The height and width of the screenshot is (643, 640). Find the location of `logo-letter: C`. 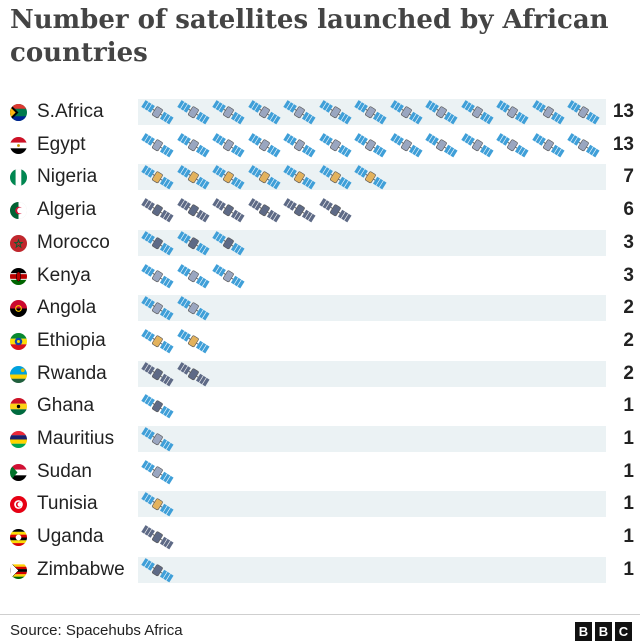

logo-letter: C is located at coordinates (623, 631).